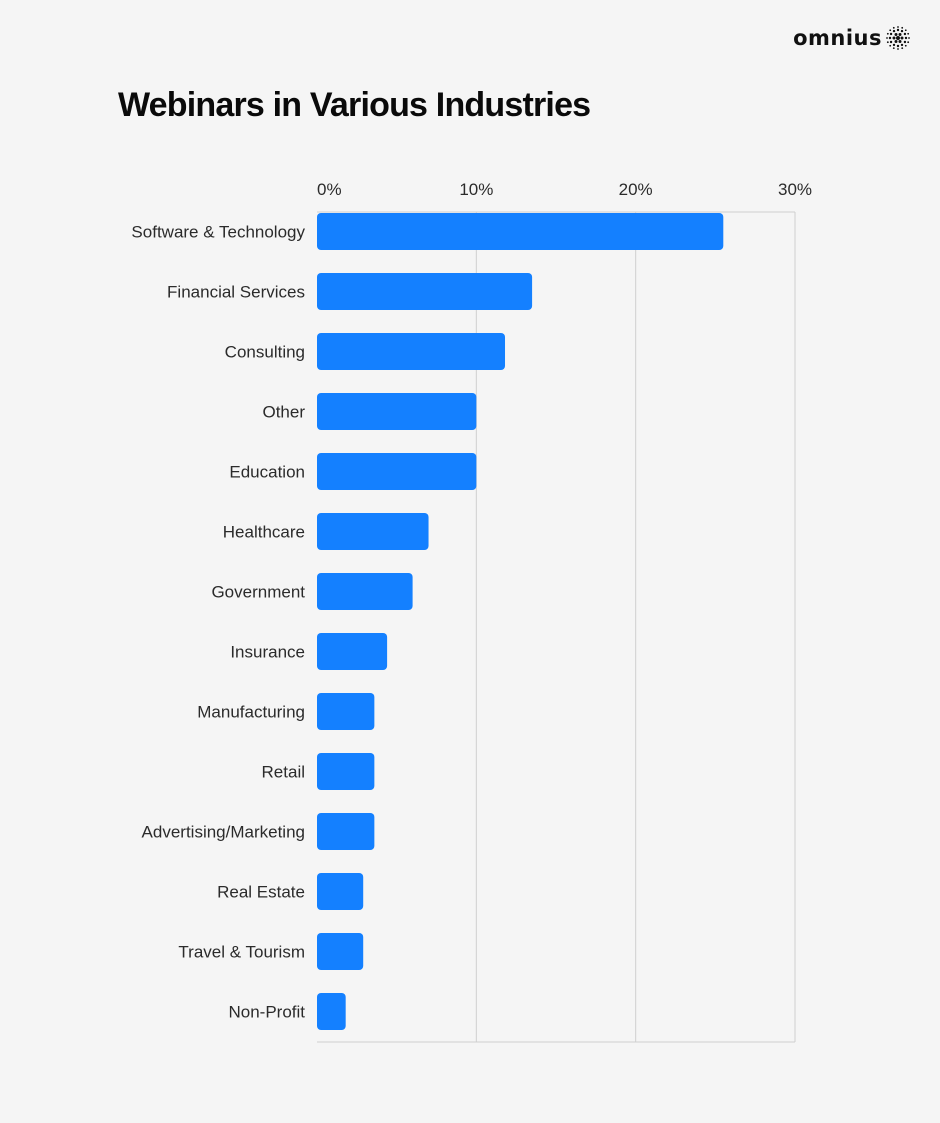  I want to click on category-label: Government, so click(258, 592).